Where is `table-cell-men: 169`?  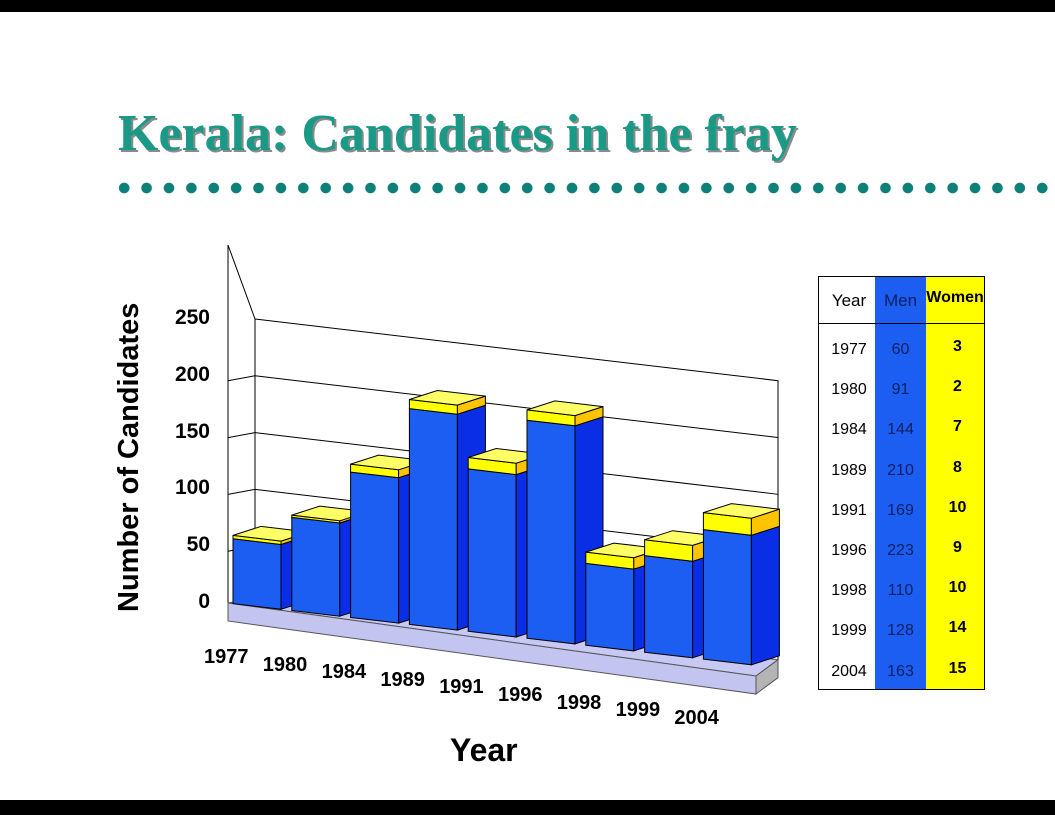 table-cell-men: 169 is located at coordinates (900, 510).